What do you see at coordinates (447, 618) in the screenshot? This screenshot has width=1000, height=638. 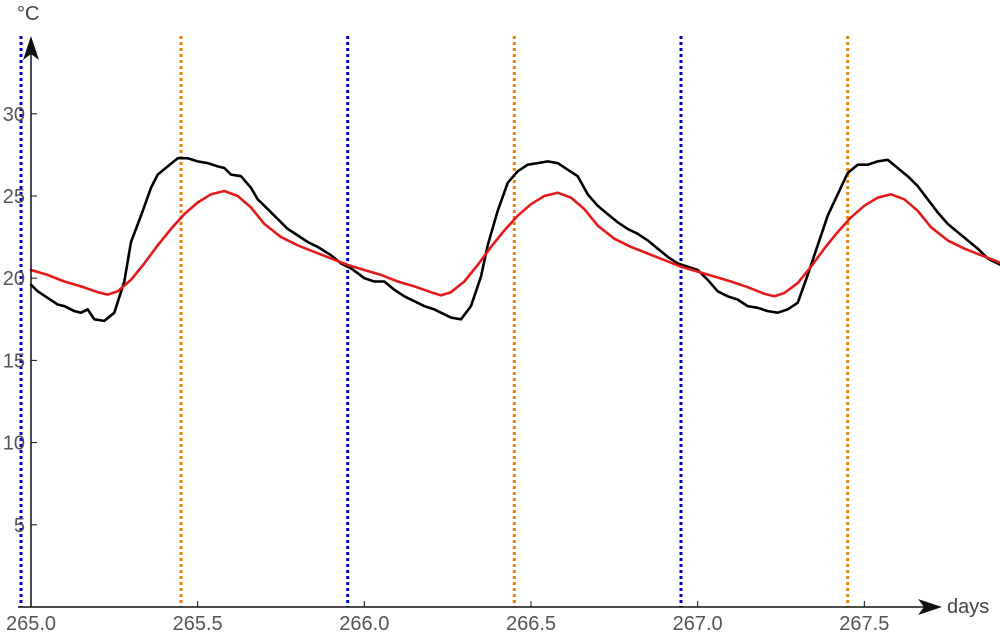 I see `x-ticks: 265.0 265.5 266.0 266.5 267.0 267.5` at bounding box center [447, 618].